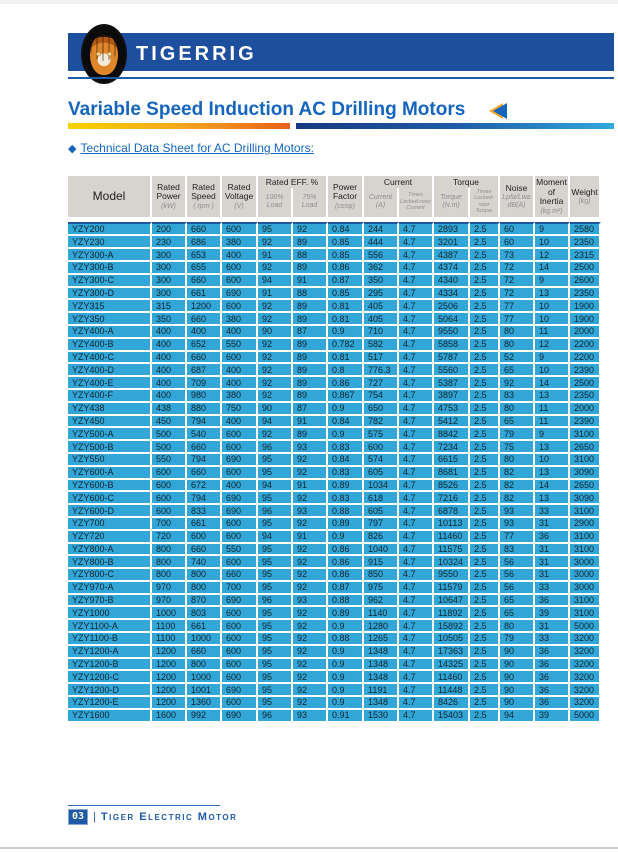 Image resolution: width=618 pixels, height=853 pixels. I want to click on value-cell: 94, so click(517, 716).